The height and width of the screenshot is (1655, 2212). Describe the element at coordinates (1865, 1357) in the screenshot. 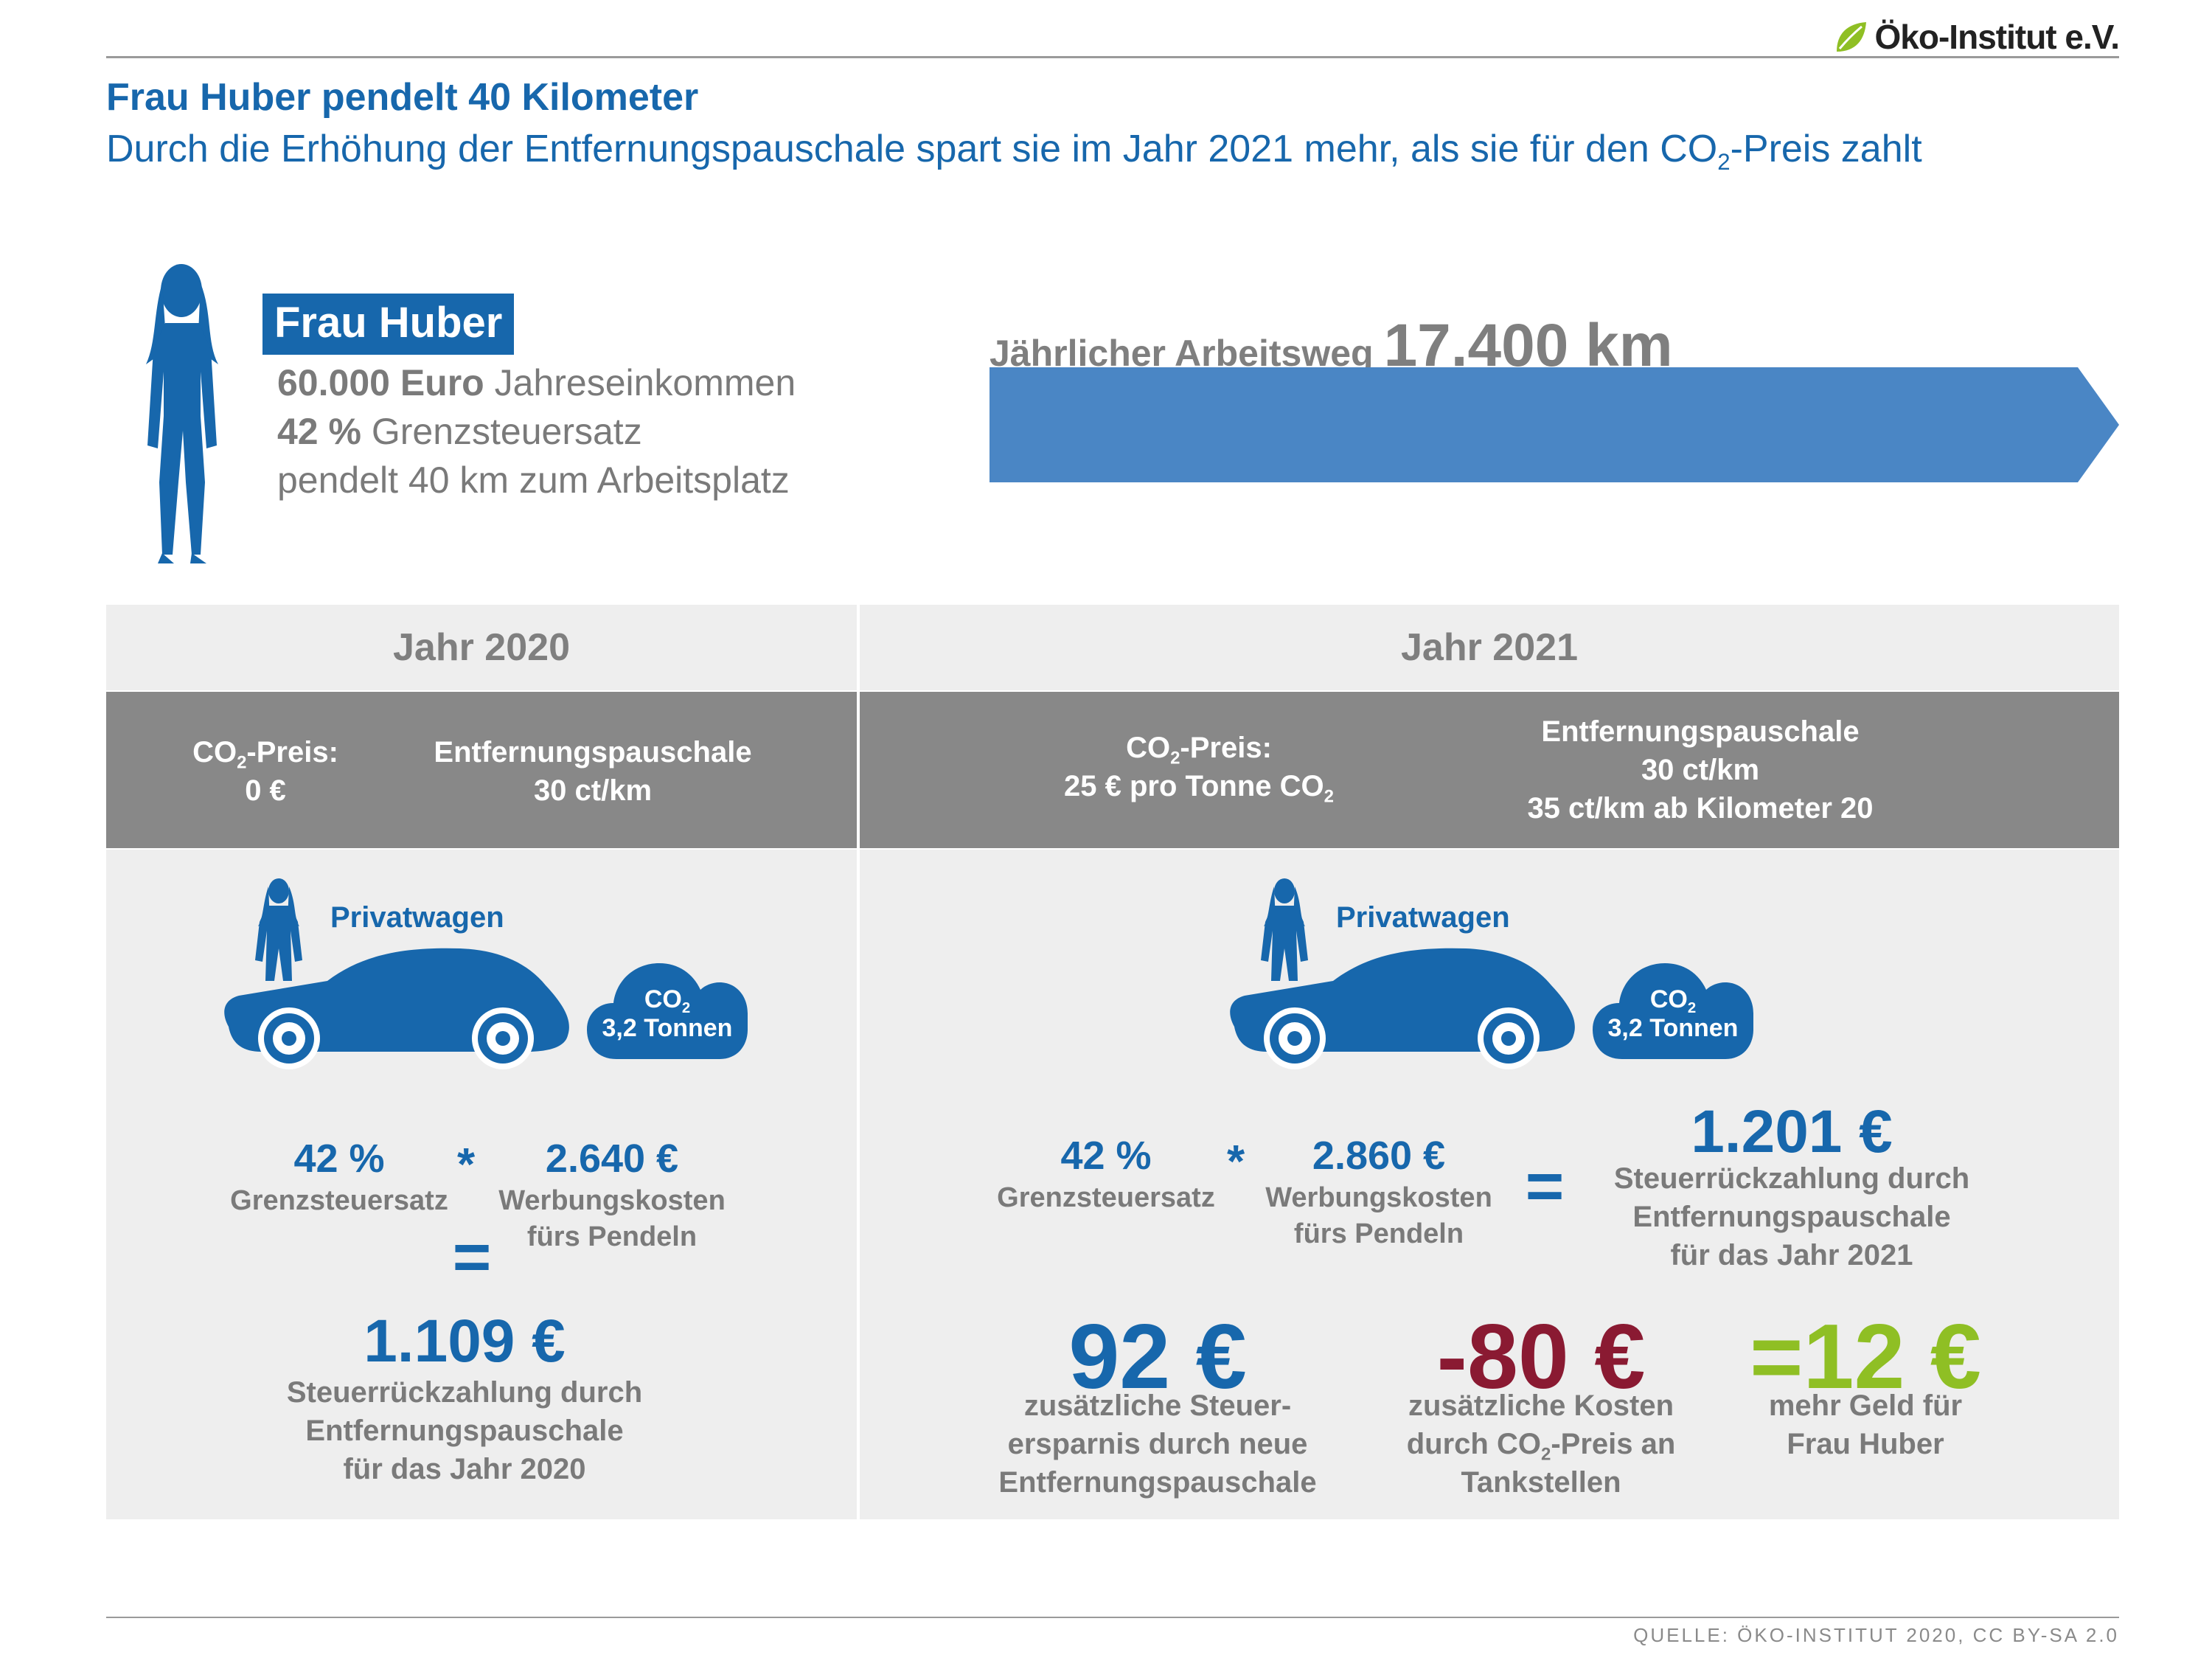

I see `net-gain-value: =12 €` at that location.